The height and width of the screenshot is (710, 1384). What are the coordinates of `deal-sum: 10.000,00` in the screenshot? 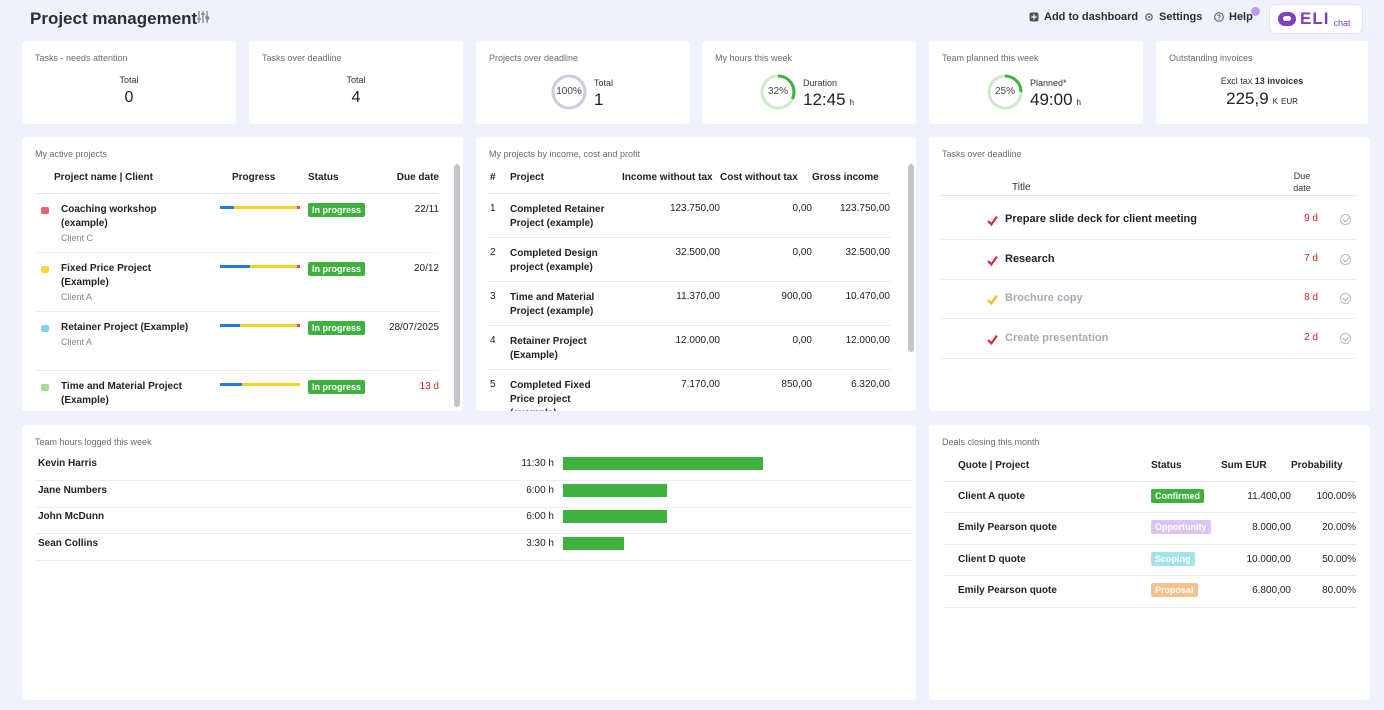 It's located at (1256, 560).